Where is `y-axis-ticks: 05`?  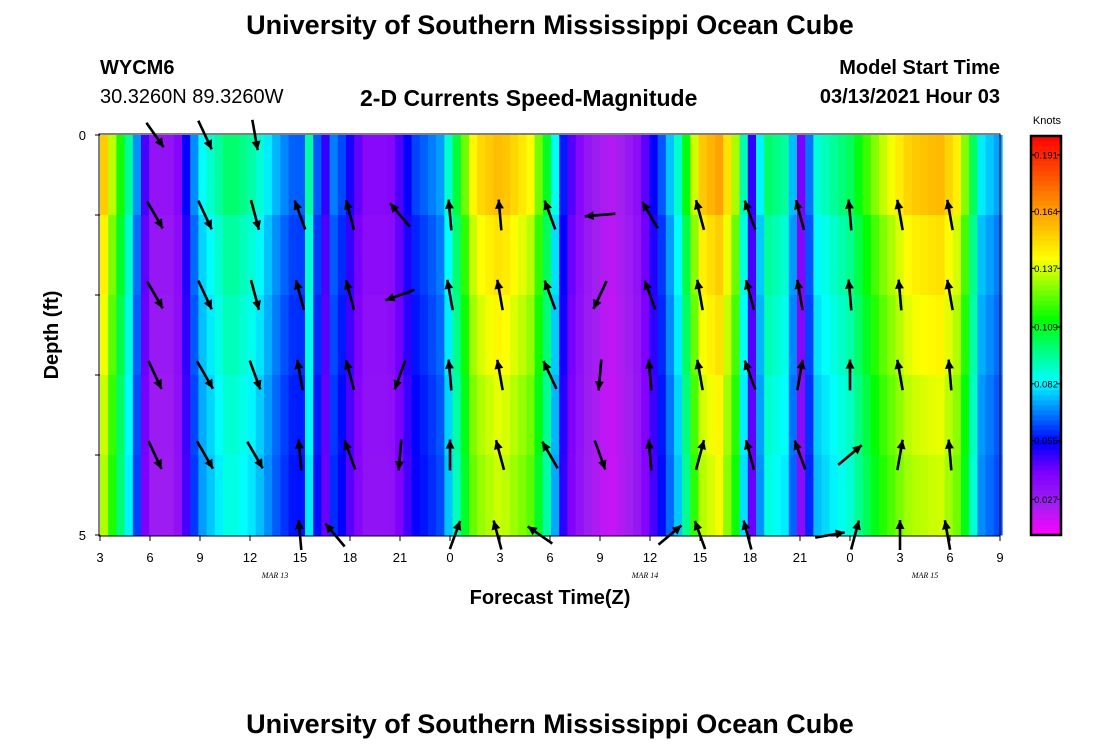
y-axis-ticks: 05 is located at coordinates (89, 335).